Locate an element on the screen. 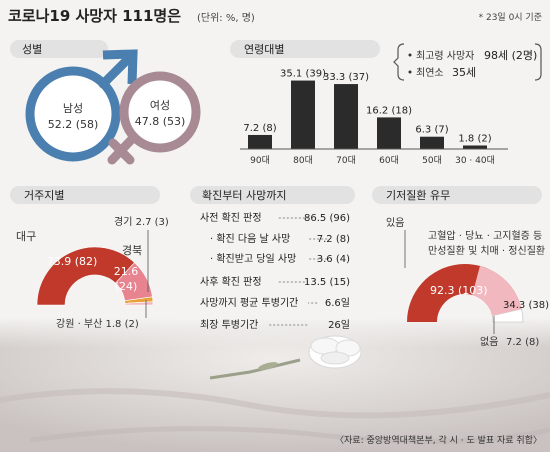 Image resolution: width=550 pixels, height=452 pixels. disease-no-value: 7.2 (8) is located at coordinates (522, 342).